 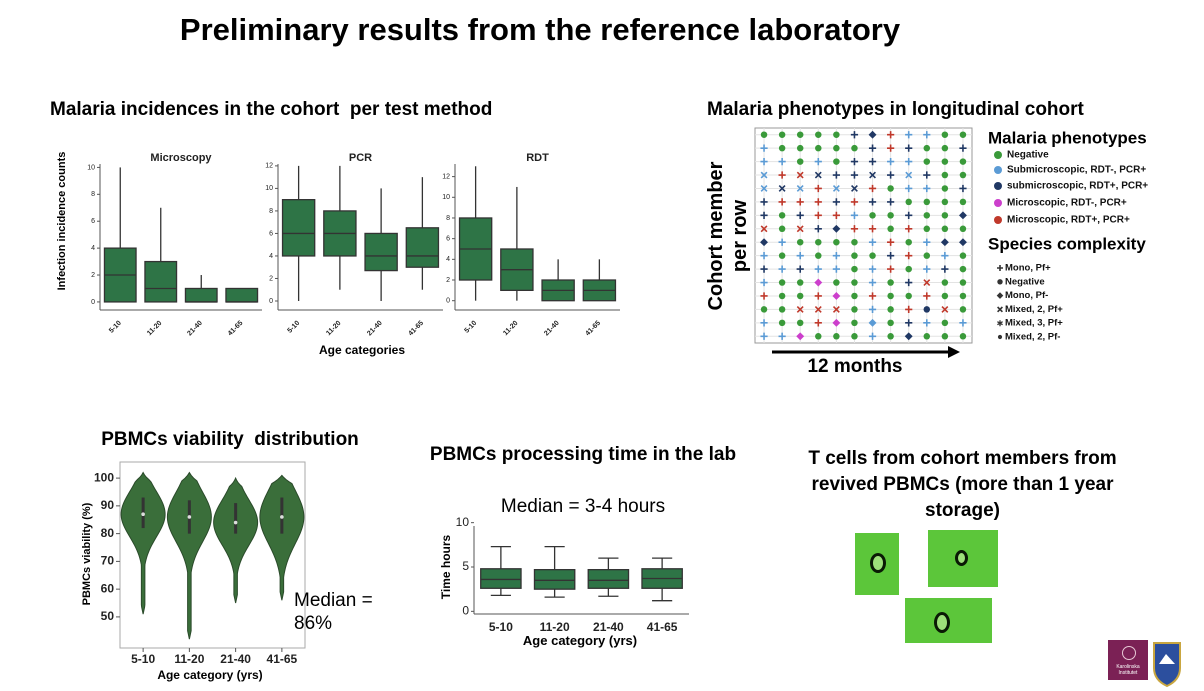 I want to click on y-tick-label: 90, so click(x=108, y=505).